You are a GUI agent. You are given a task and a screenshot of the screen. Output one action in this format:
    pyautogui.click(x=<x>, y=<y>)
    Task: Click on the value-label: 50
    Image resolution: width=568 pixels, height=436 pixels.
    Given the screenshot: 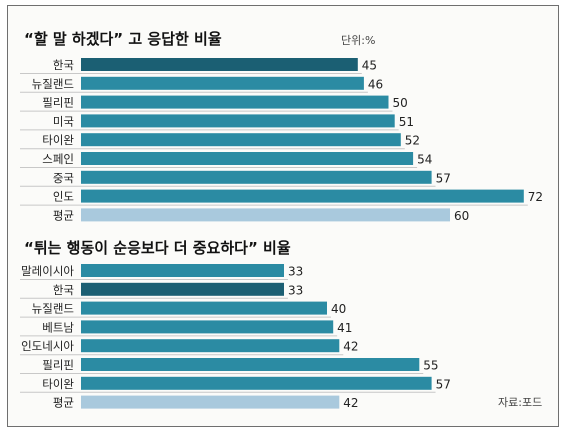 What is the action you would take?
    pyautogui.click(x=400, y=103)
    